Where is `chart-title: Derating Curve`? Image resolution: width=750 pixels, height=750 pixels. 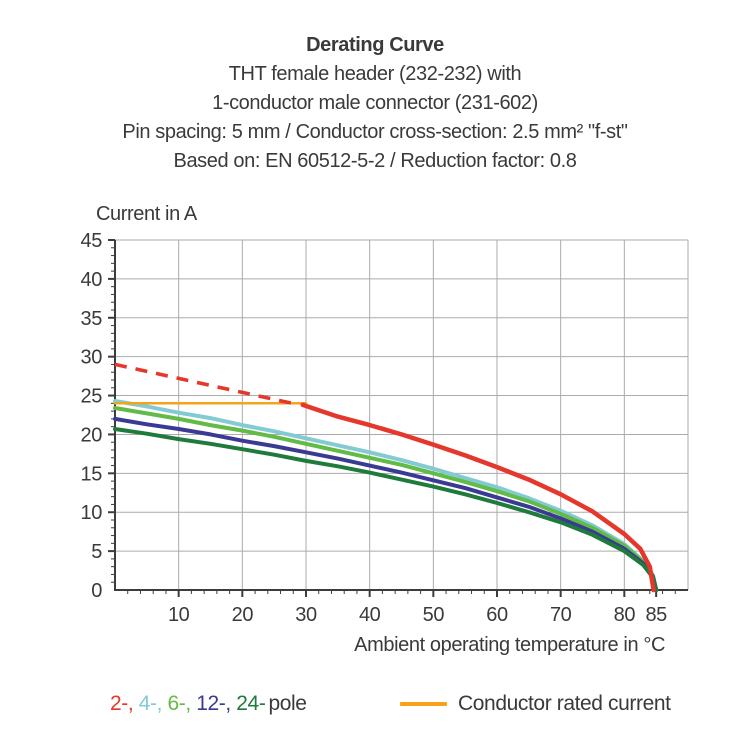 chart-title: Derating Curve is located at coordinates (375, 45).